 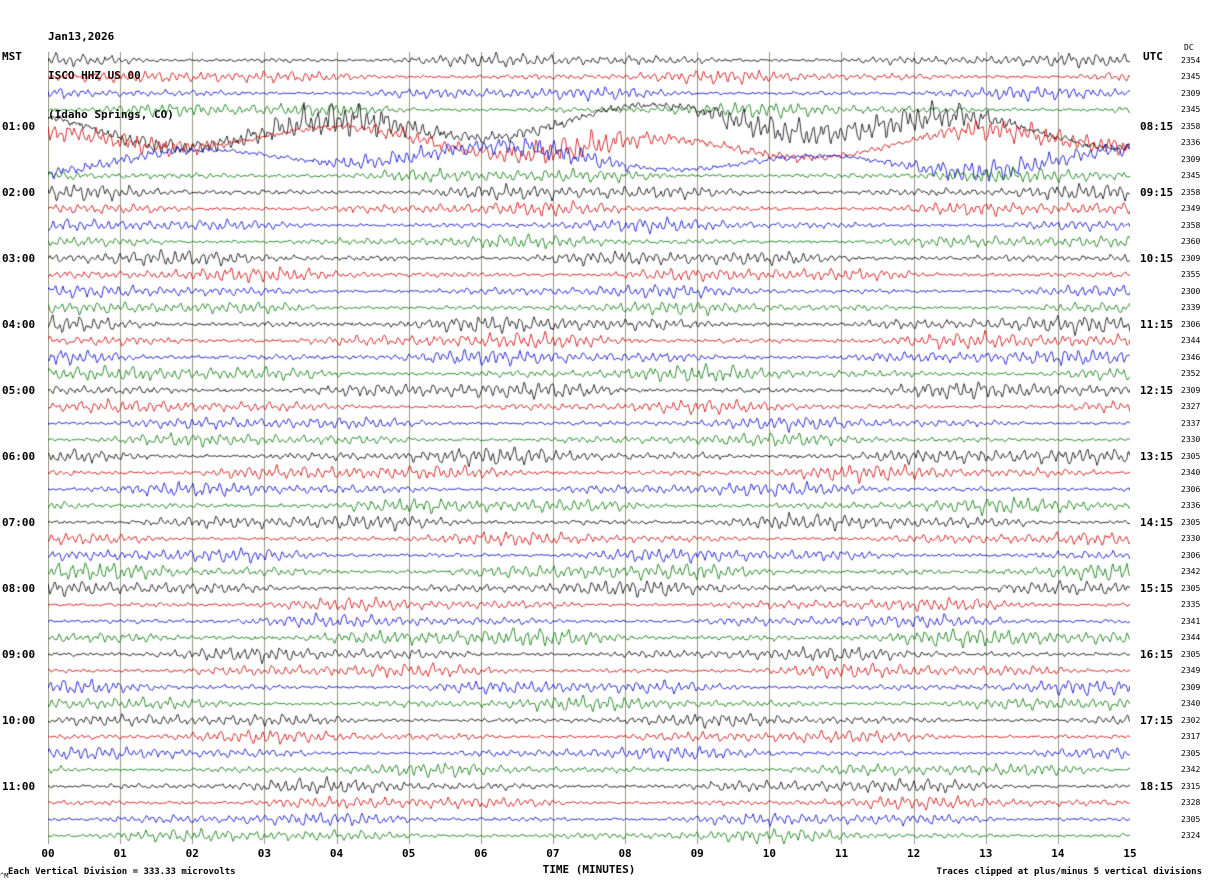 What do you see at coordinates (1191, 275) in the screenshot?
I see `dc-offset-value: 2355` at bounding box center [1191, 275].